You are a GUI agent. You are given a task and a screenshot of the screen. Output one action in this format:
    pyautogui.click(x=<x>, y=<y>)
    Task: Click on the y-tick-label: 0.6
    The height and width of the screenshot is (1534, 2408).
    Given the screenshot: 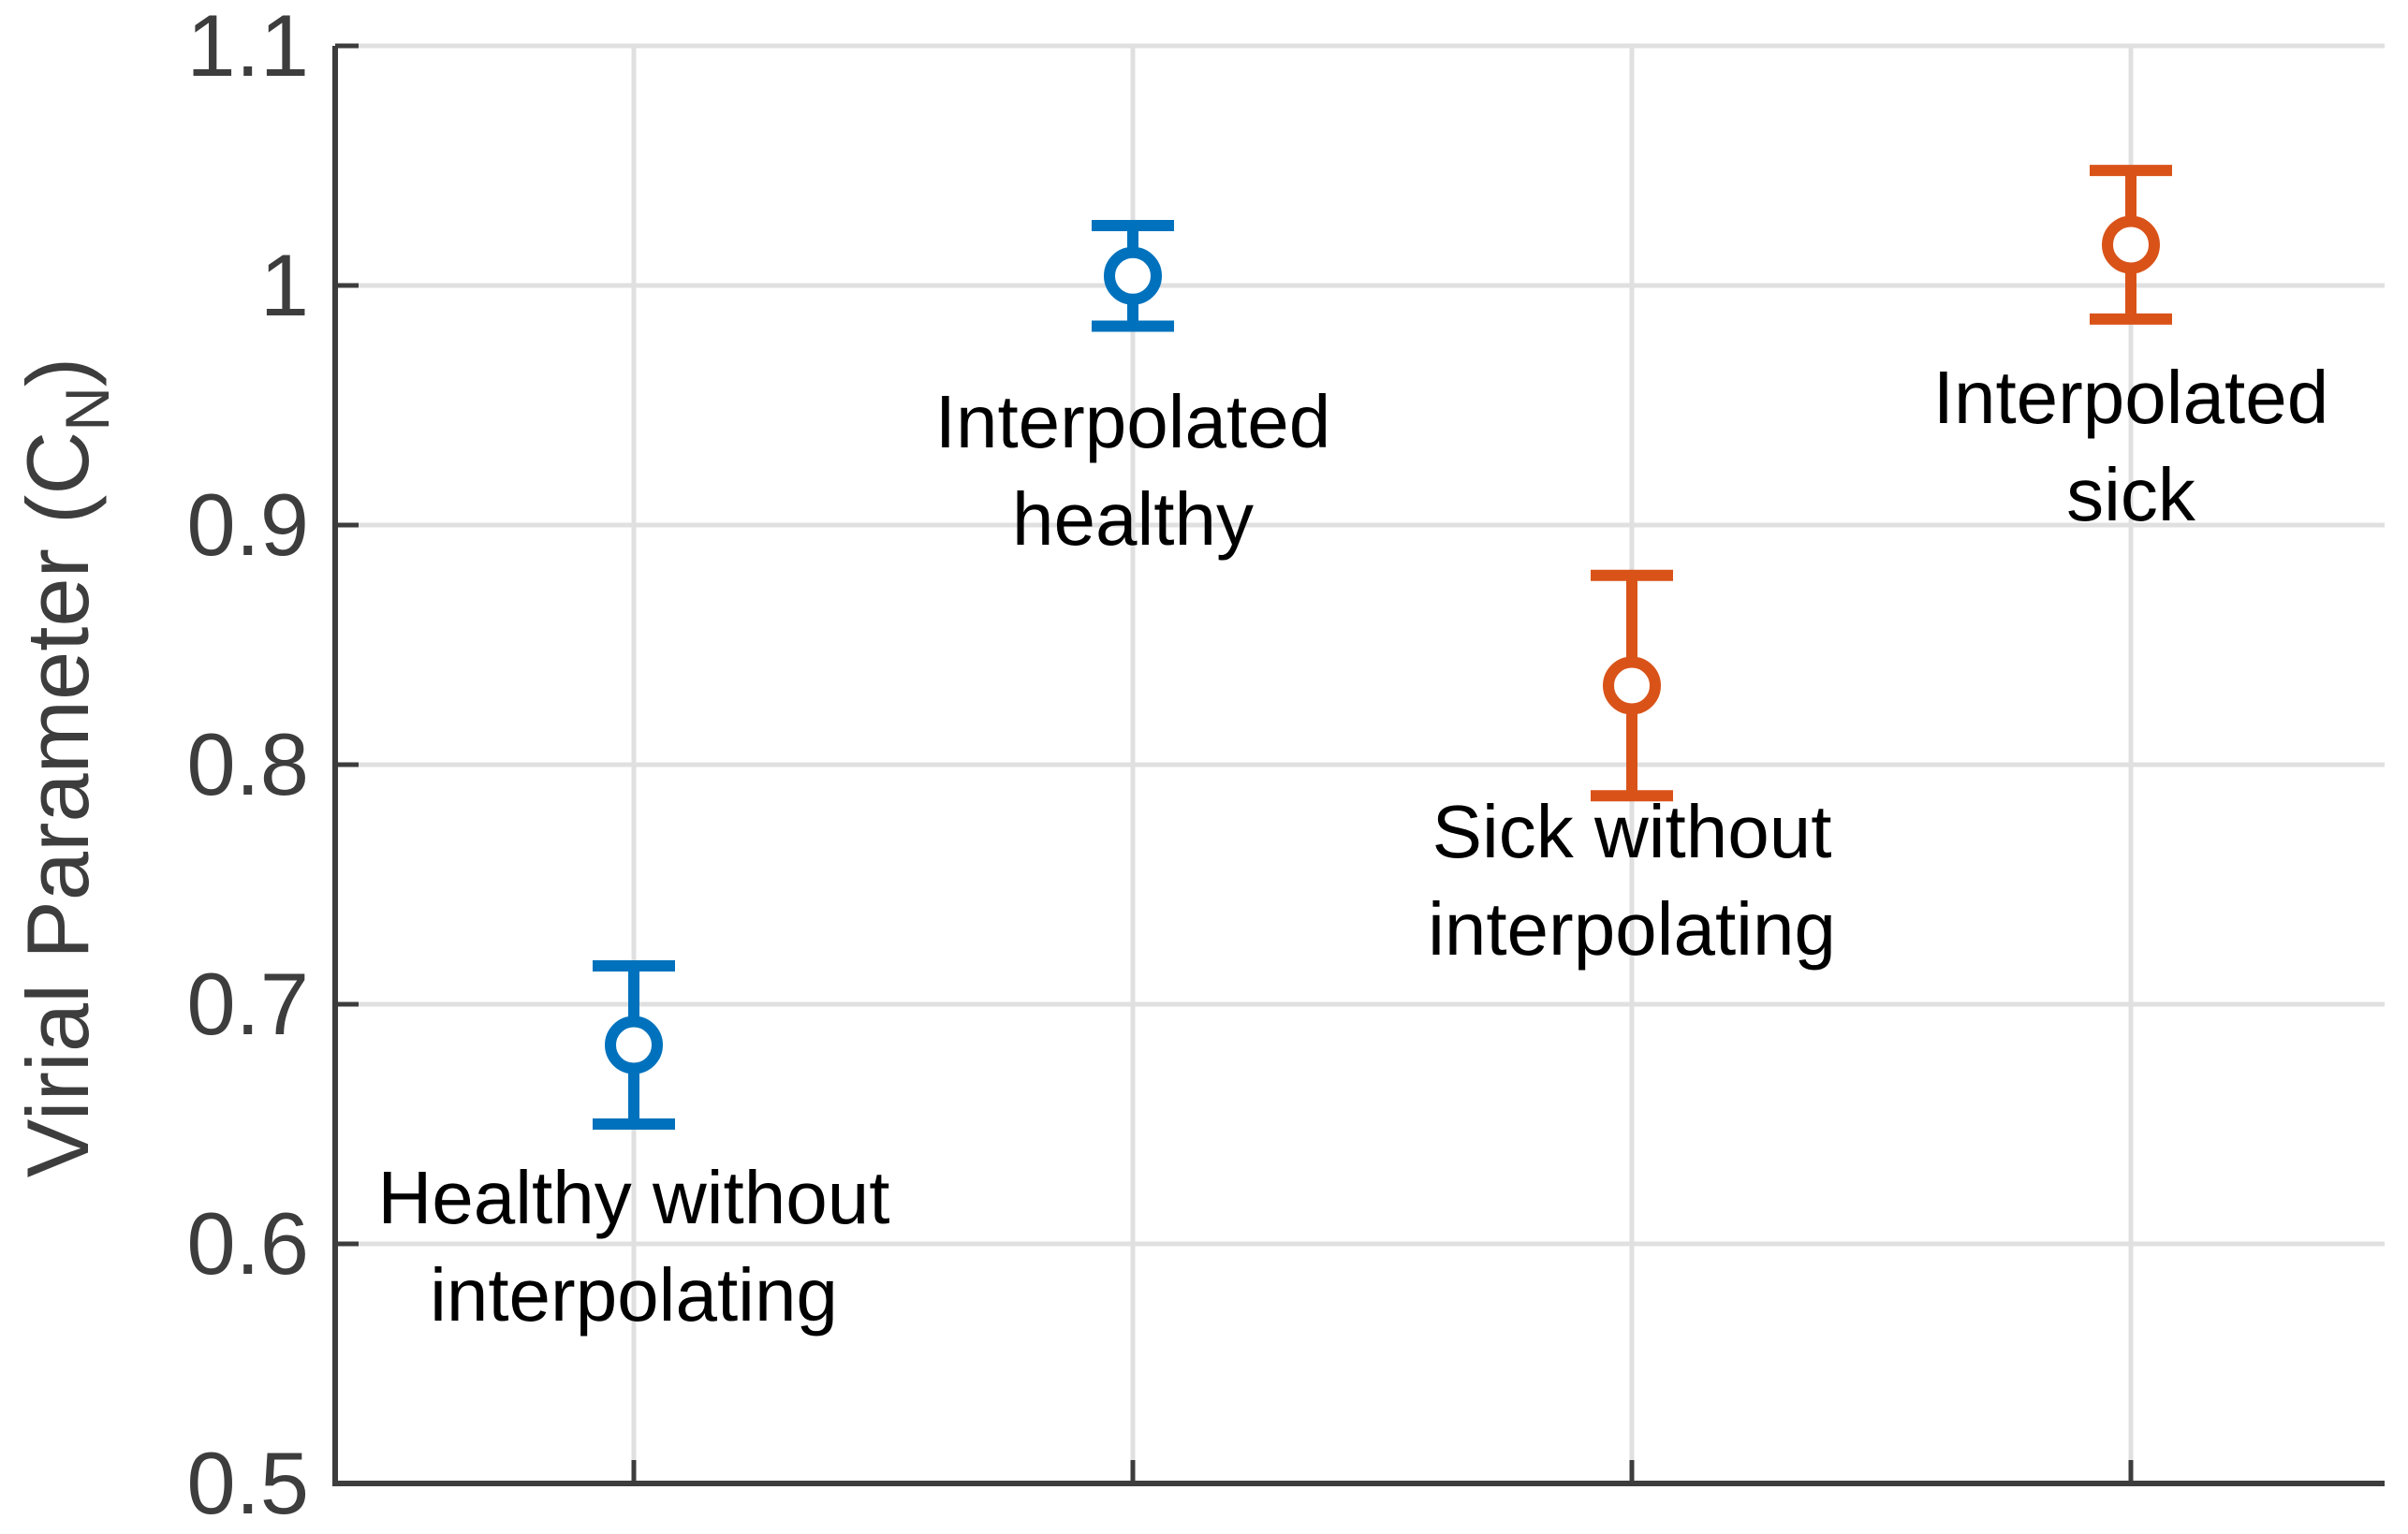 What is the action you would take?
    pyautogui.click(x=248, y=1243)
    